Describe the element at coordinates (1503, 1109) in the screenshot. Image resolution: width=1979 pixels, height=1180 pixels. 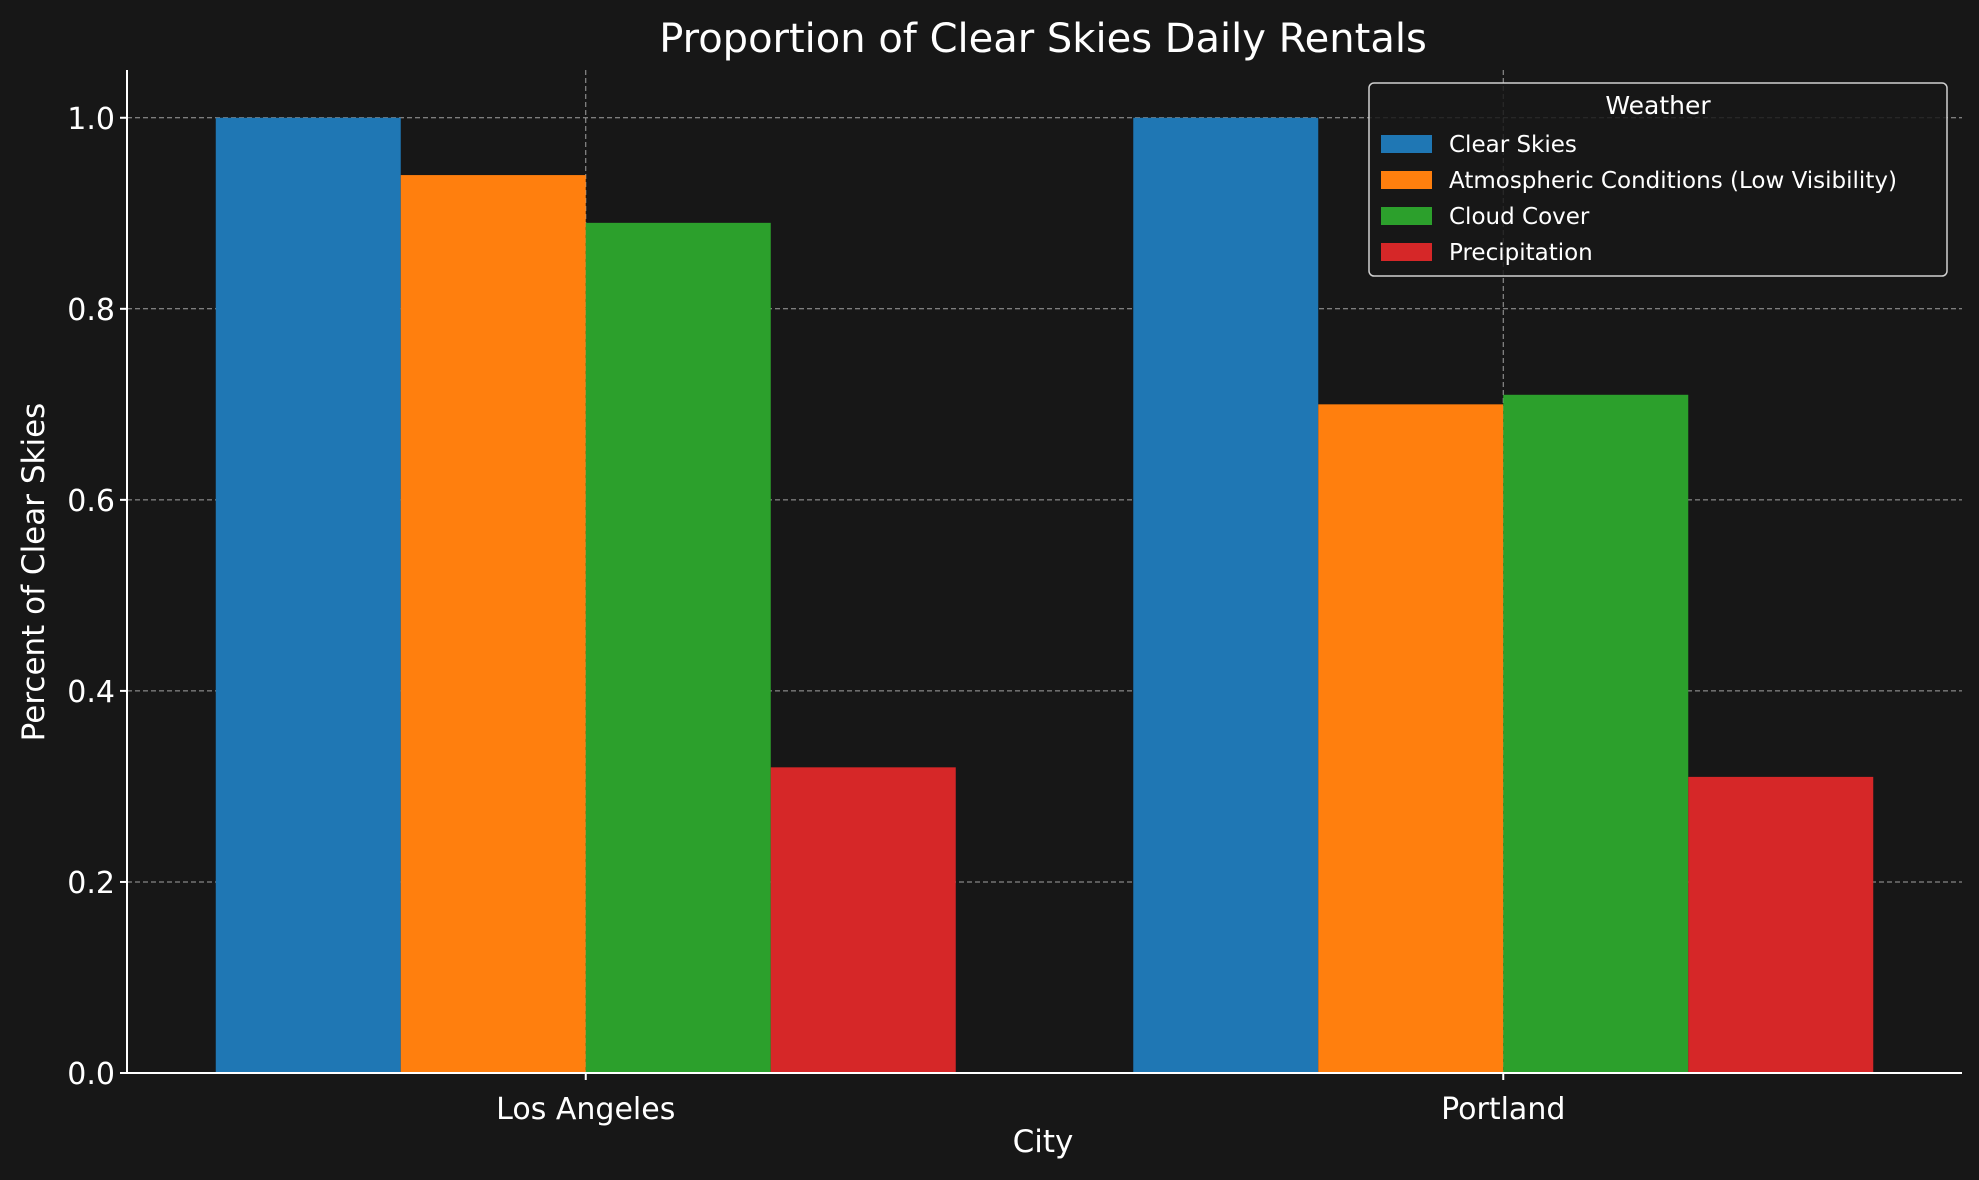
I see `x-tick-label: Portland` at that location.